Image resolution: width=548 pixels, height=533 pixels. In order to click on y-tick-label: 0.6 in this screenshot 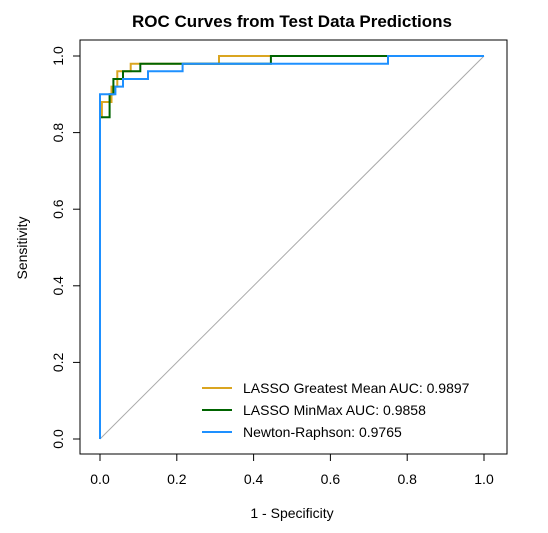, I will do `click(58, 209)`.